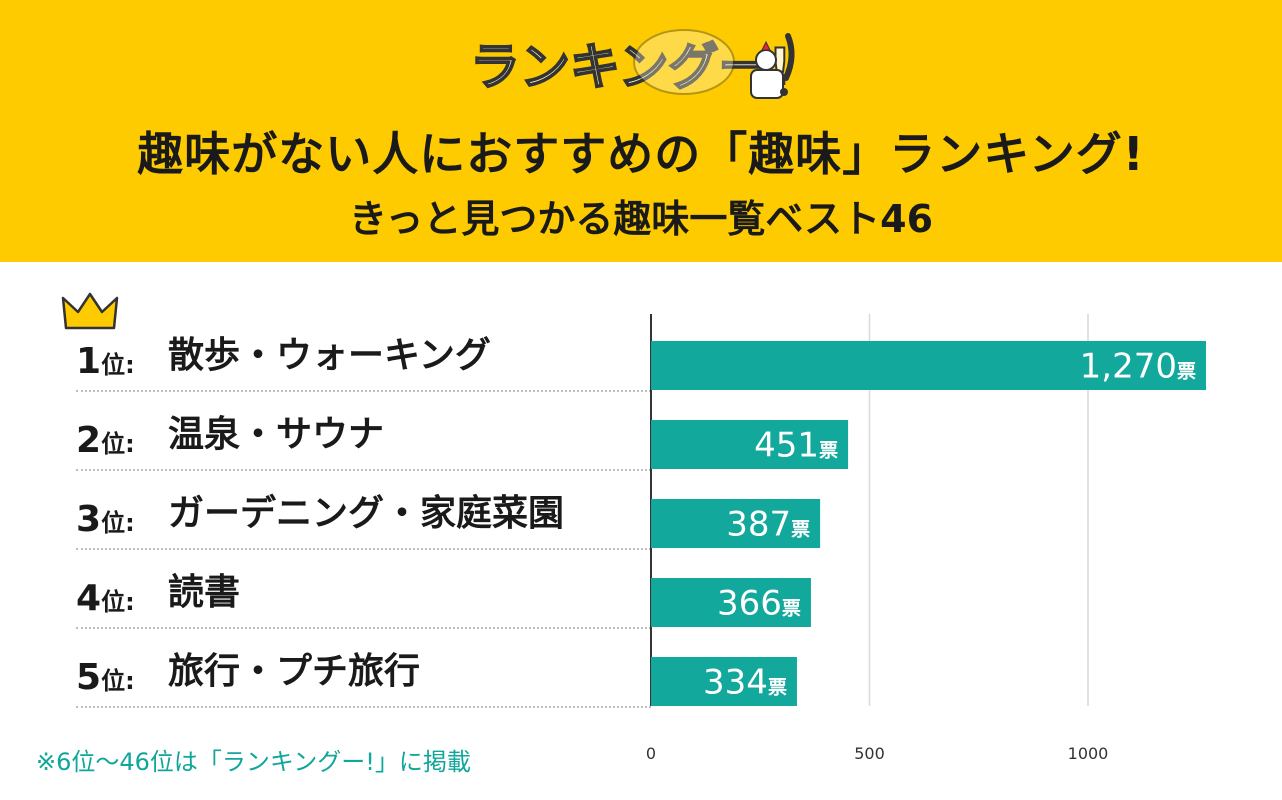 Image resolution: width=1282 pixels, height=800 pixels. Describe the element at coordinates (105, 361) in the screenshot. I see `rank-number: 1位:` at that location.